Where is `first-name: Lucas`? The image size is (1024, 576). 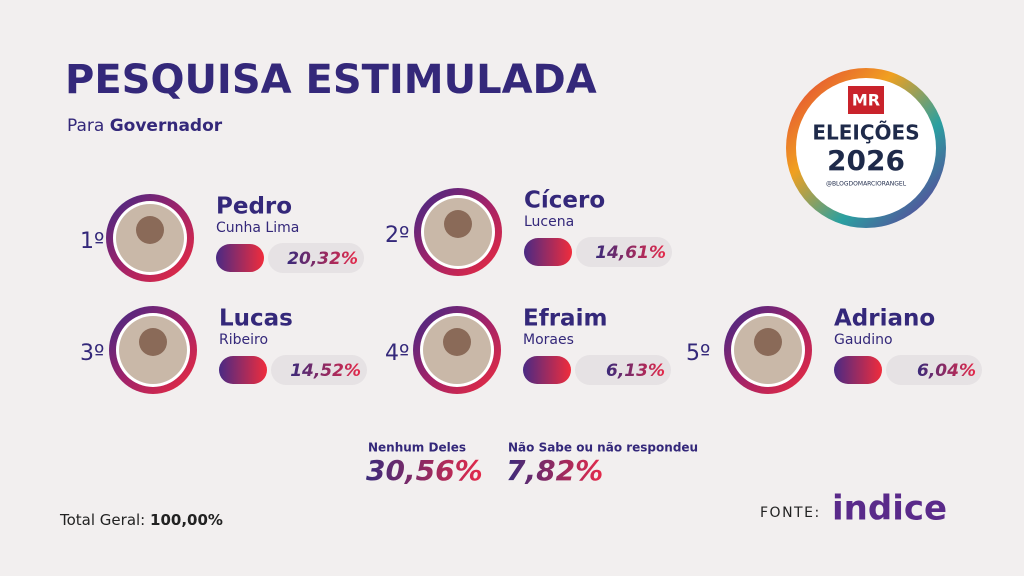 first-name: Lucas is located at coordinates (256, 319).